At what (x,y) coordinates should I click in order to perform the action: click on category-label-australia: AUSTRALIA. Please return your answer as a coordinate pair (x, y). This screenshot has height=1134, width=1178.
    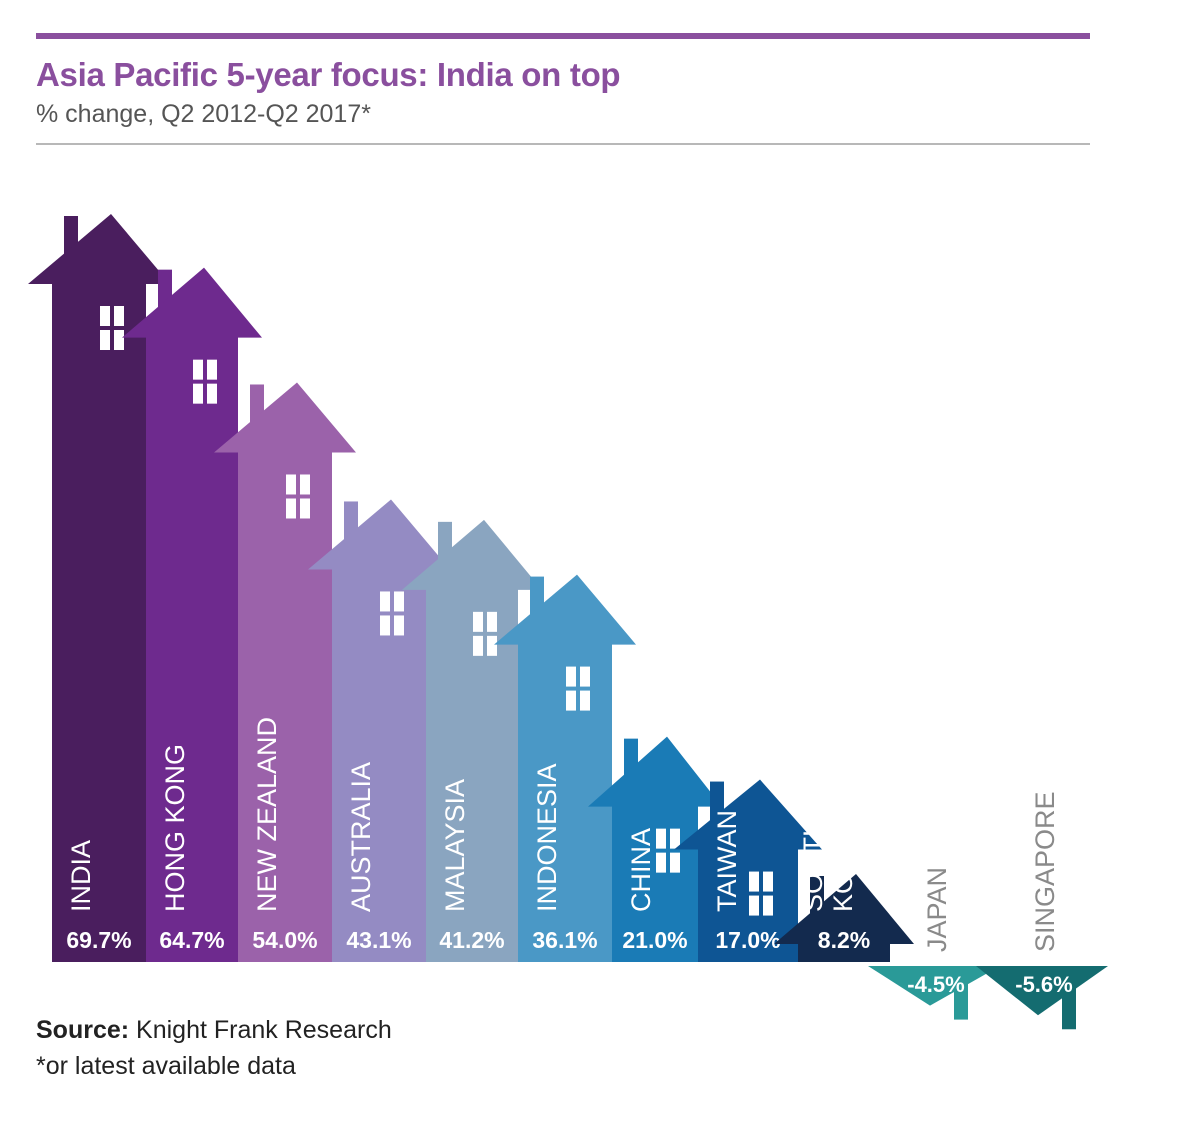
    Looking at the image, I should click on (361, 837).